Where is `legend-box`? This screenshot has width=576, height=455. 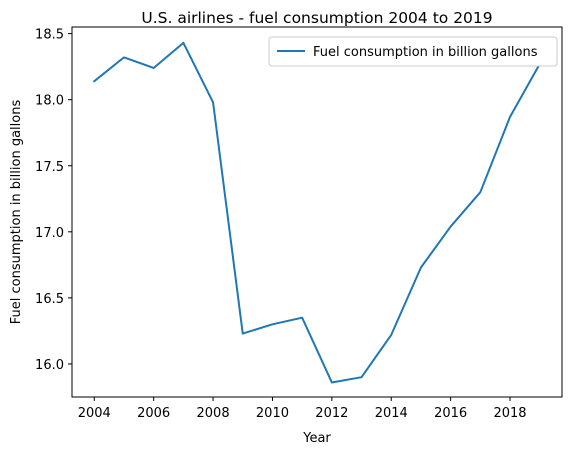
legend-box is located at coordinates (413, 51).